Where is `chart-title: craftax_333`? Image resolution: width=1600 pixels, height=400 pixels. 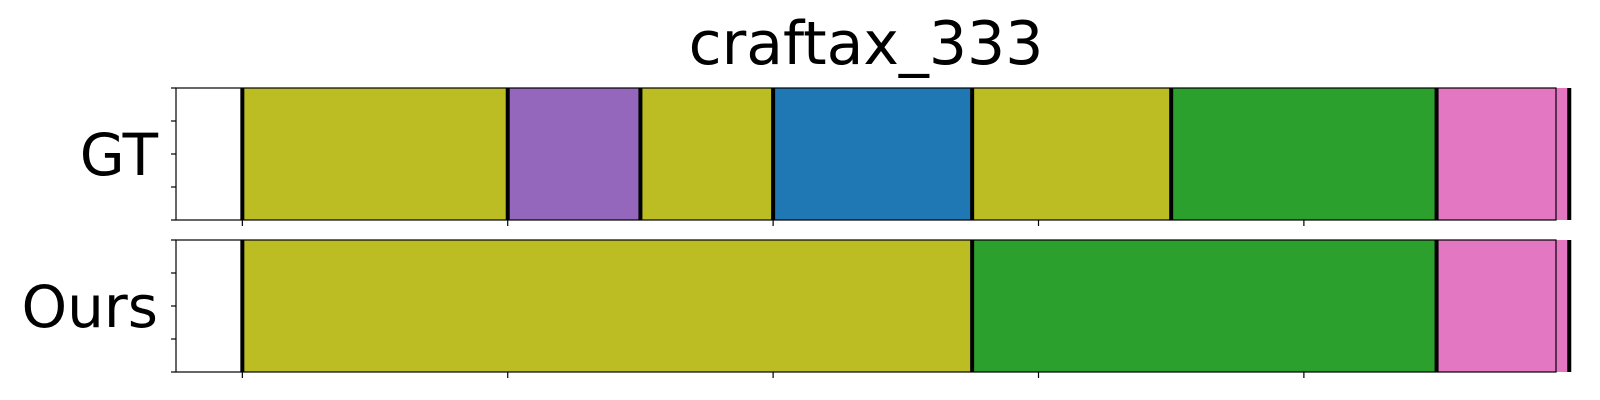 chart-title: craftax_333 is located at coordinates (866, 44).